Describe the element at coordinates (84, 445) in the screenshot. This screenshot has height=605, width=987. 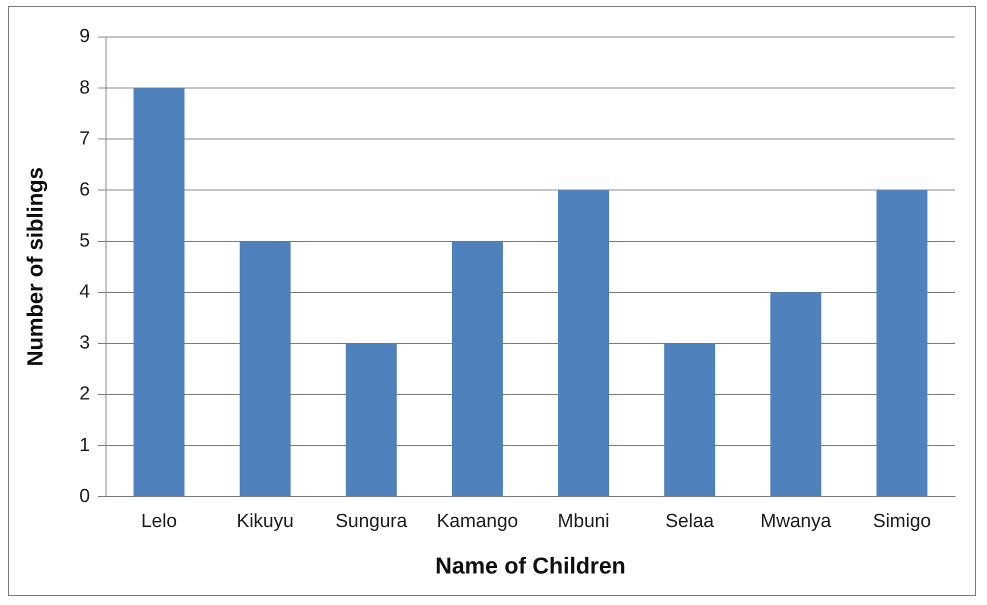
I see `y-tick-label: 1` at that location.